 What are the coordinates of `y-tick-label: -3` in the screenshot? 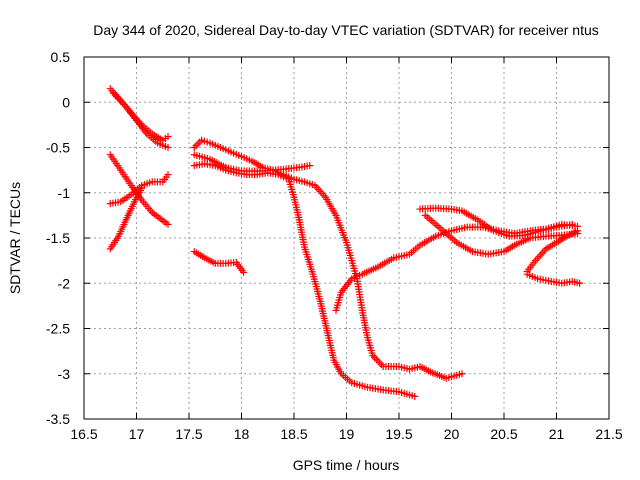 It's located at (64, 374).